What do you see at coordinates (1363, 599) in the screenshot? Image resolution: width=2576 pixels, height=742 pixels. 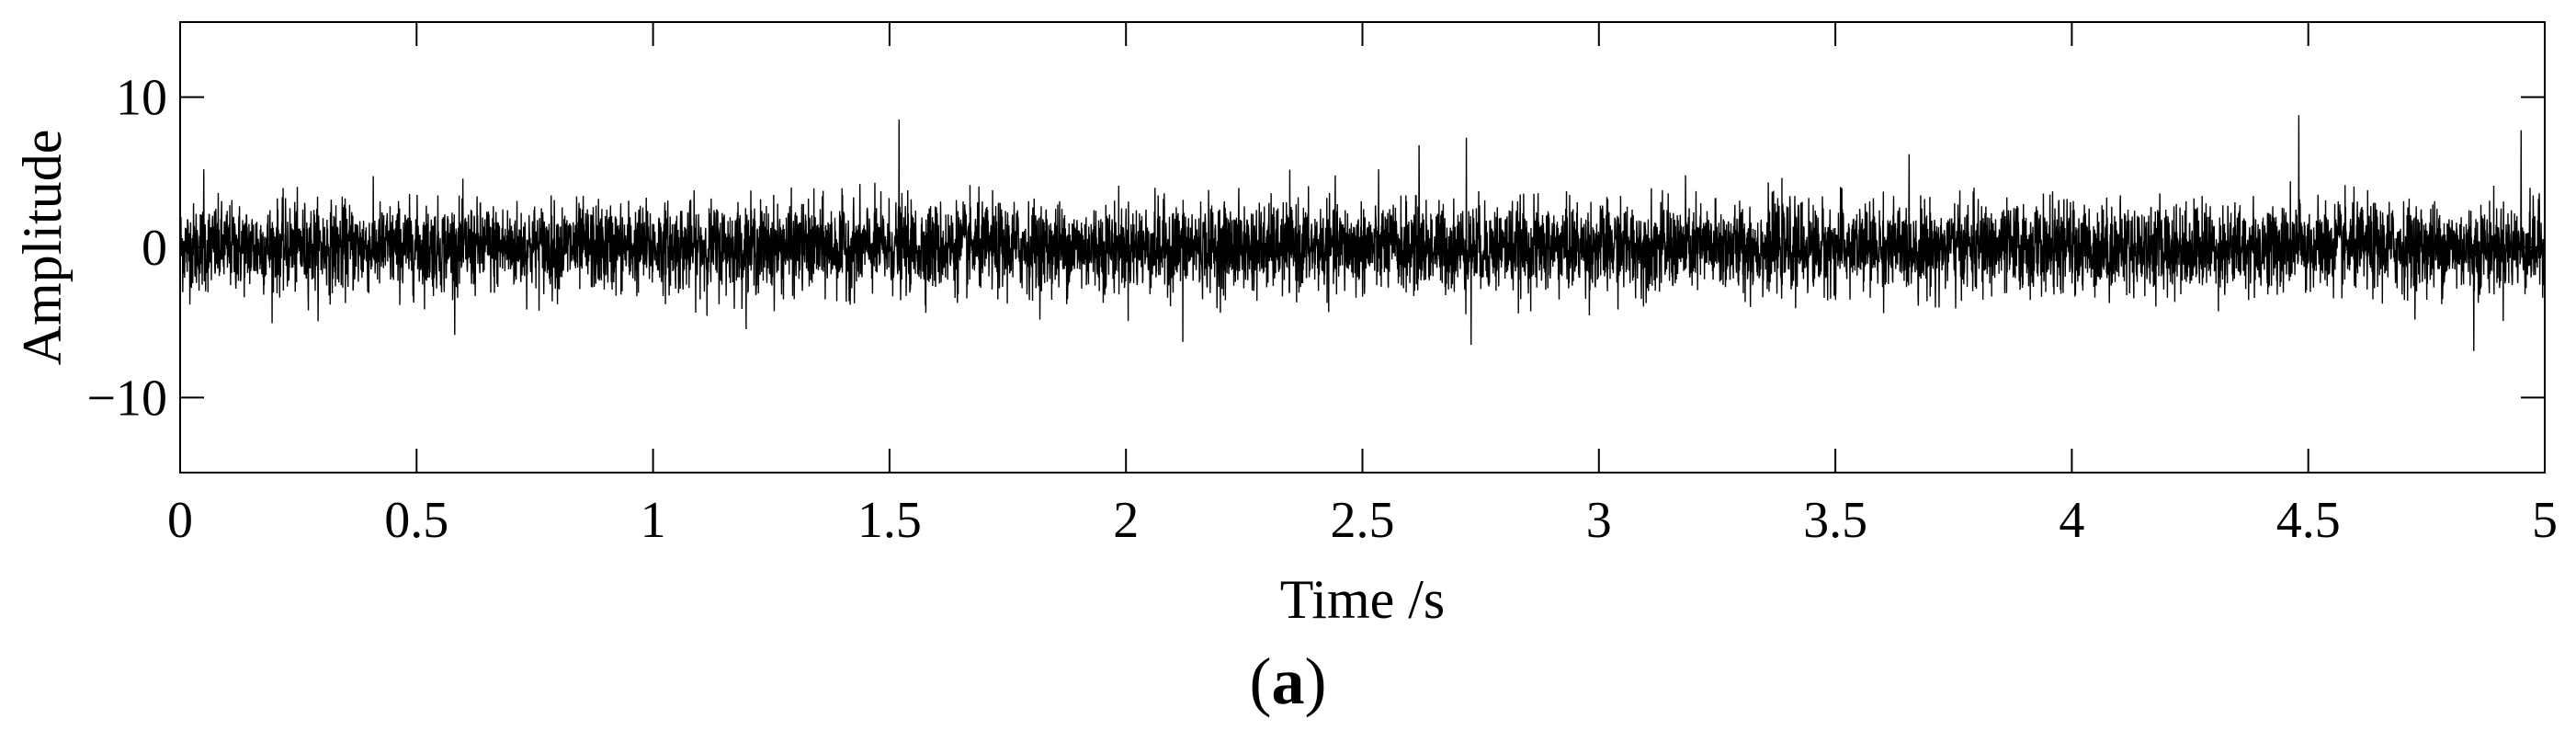 I see `x-axis-label: Time /s` at bounding box center [1363, 599].